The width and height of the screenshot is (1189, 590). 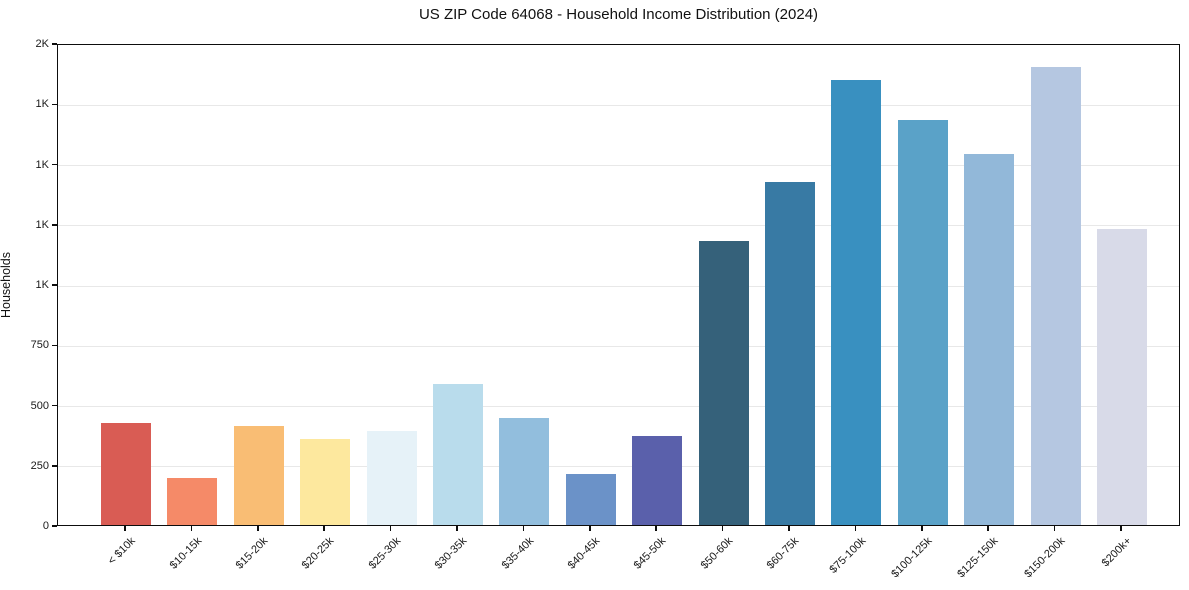 I want to click on bar-30-35k, so click(x=458, y=454).